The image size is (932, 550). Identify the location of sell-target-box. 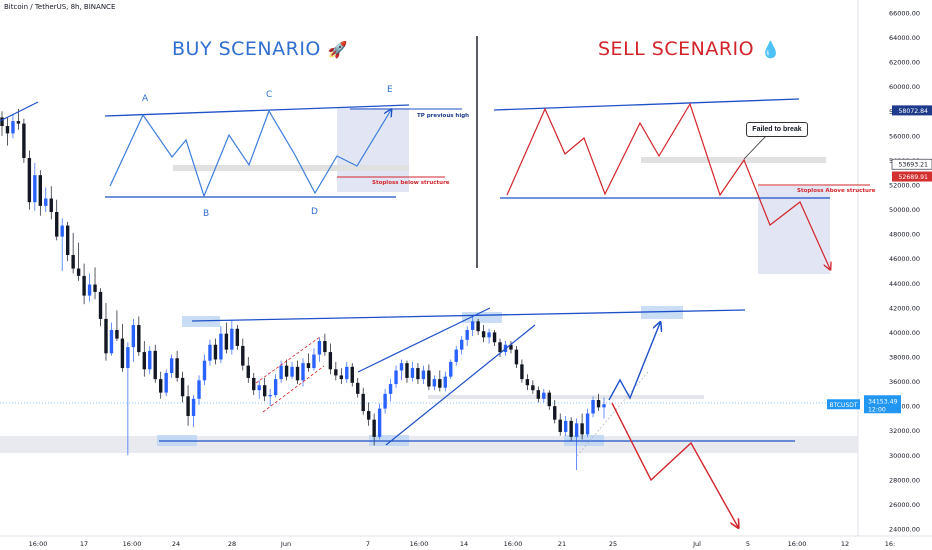
(794, 230).